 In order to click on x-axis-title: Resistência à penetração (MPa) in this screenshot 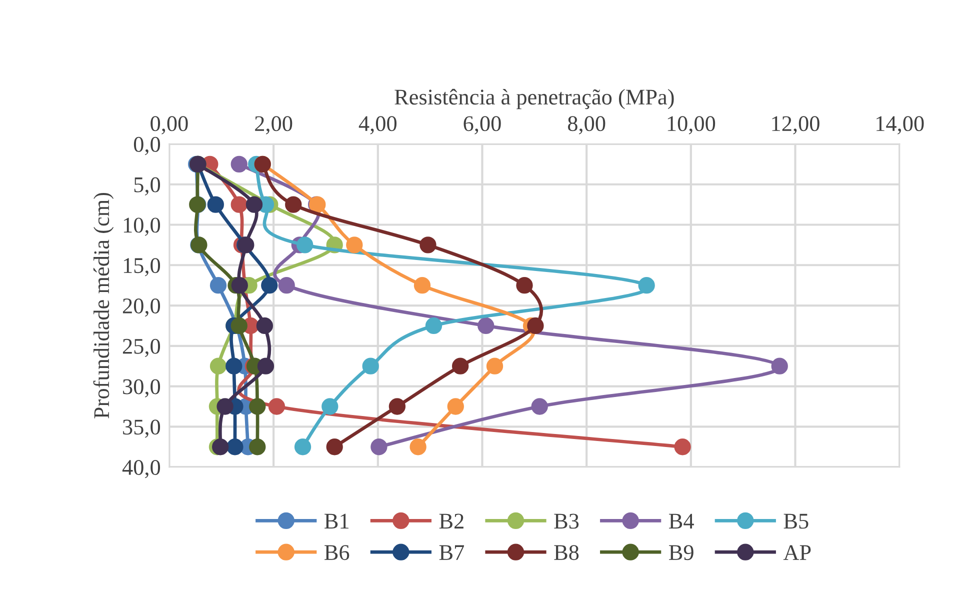, I will do `click(534, 99)`.